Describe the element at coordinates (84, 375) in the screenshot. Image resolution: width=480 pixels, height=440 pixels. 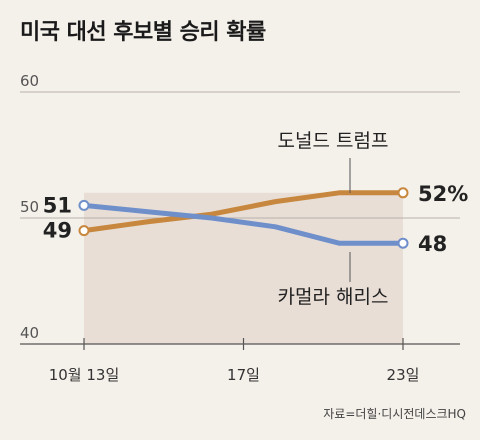
I see `x-tick-label-0: 10월 13일` at that location.